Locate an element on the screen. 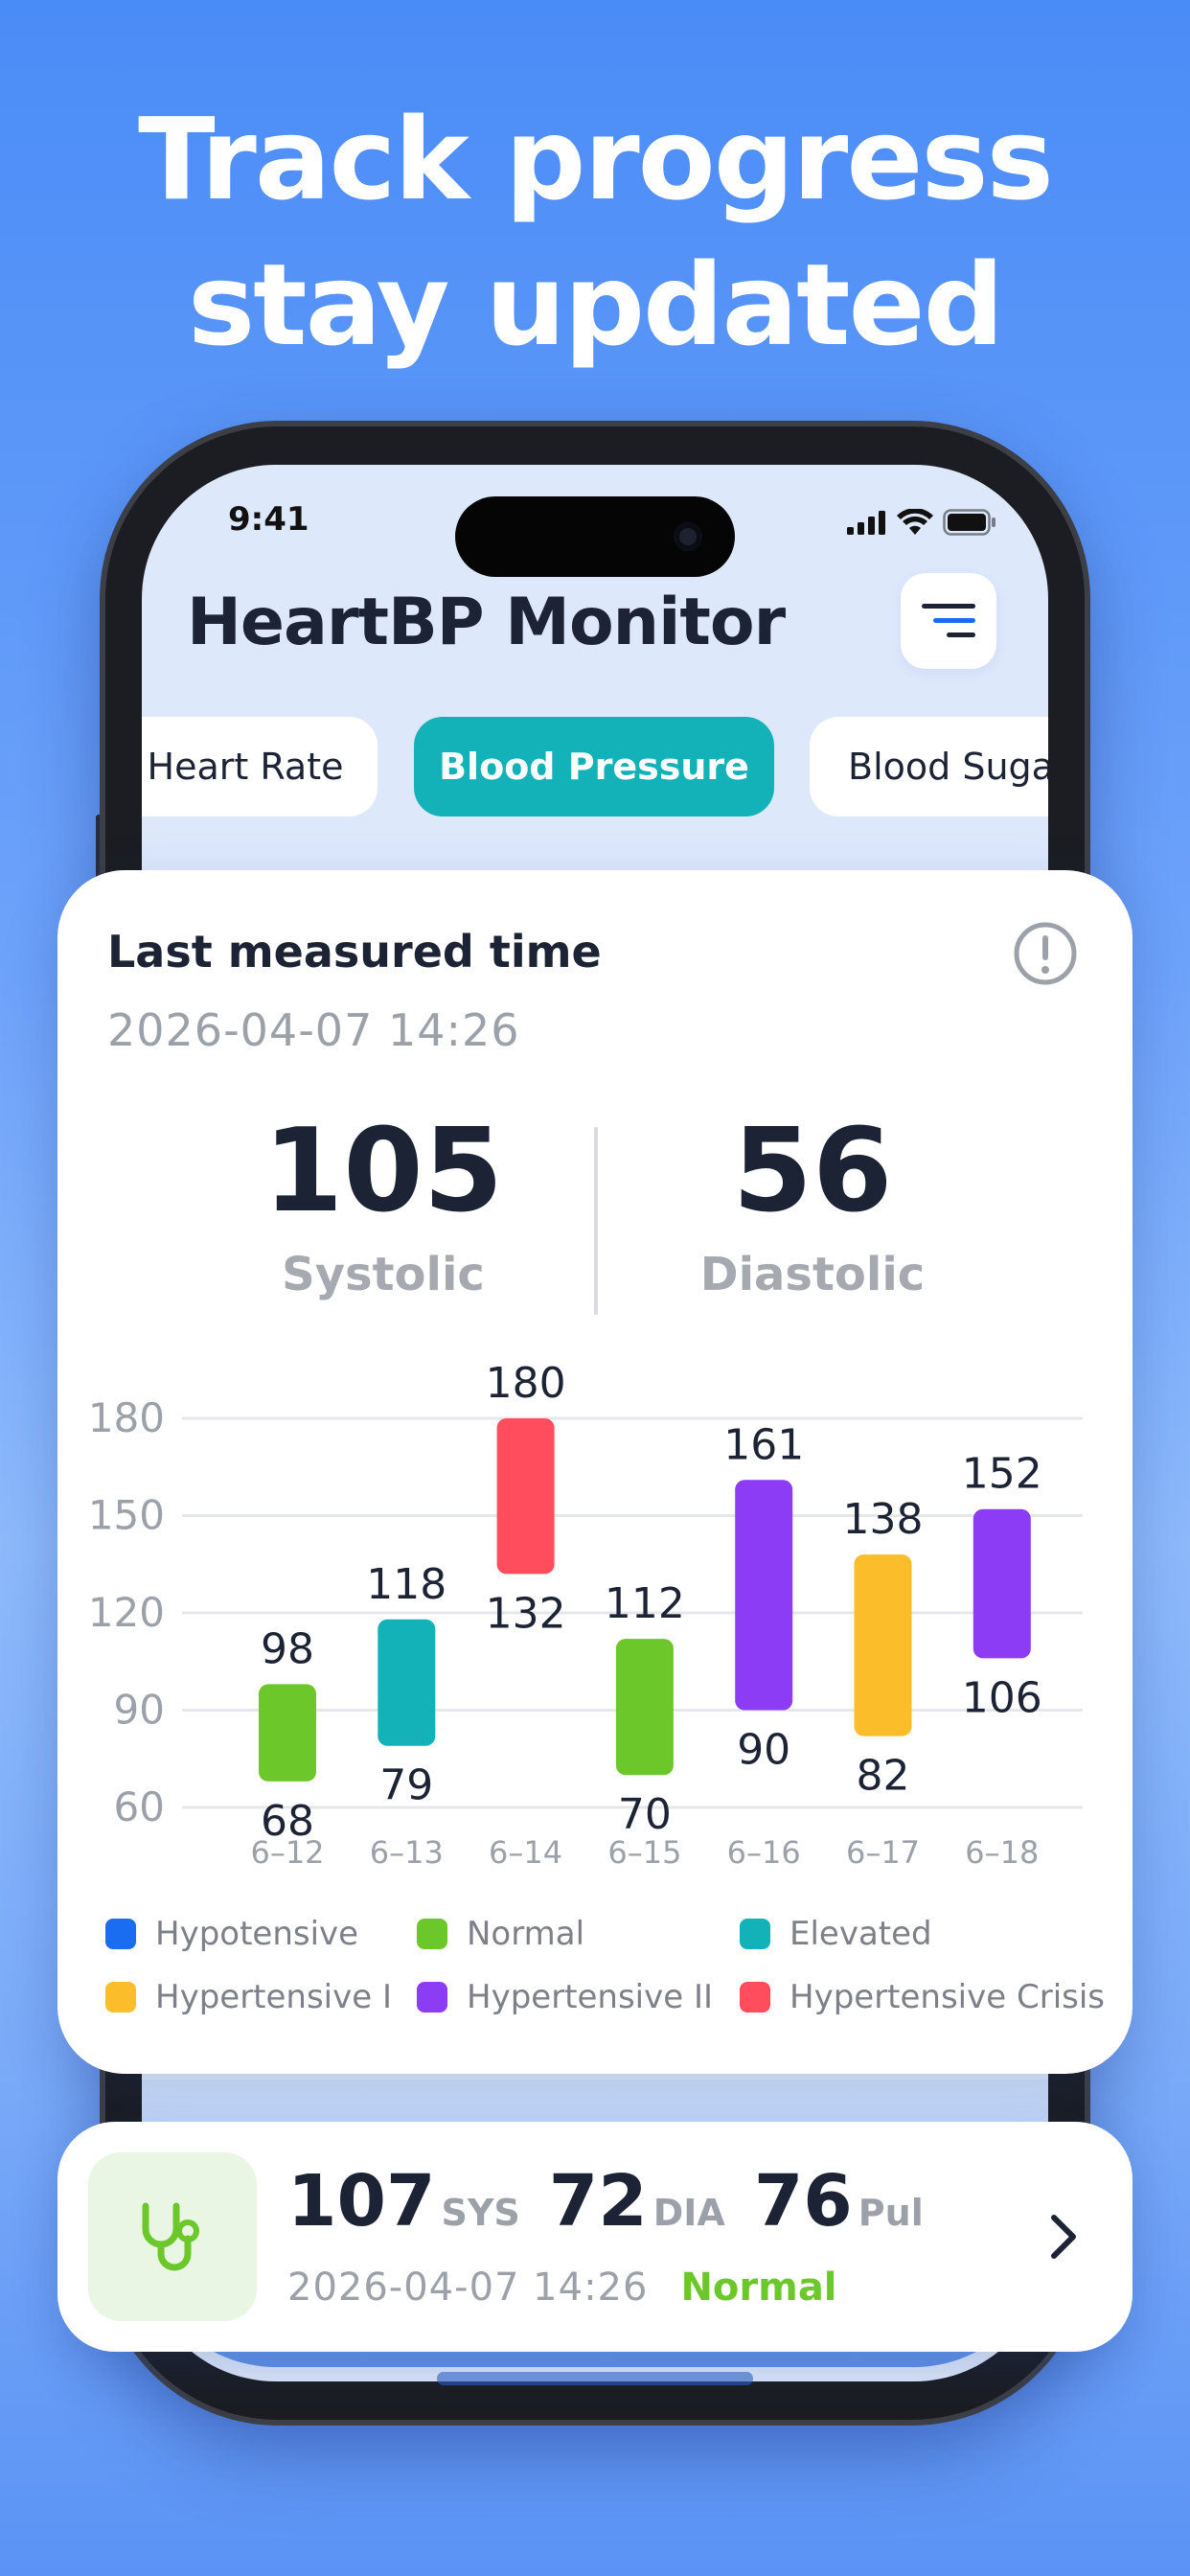  bar-low-label: 132 is located at coordinates (526, 1613).